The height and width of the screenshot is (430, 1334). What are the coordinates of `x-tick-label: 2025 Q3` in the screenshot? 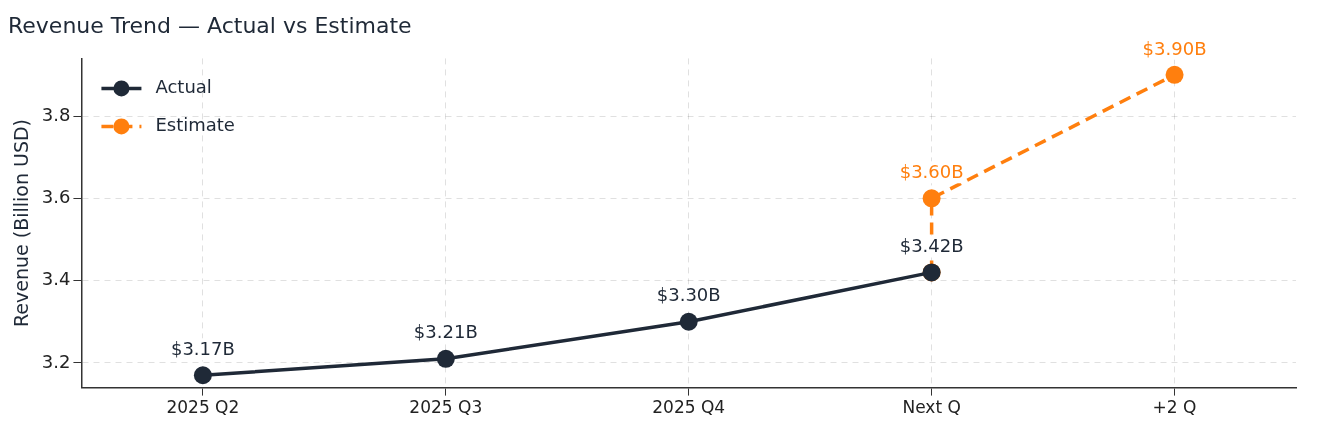 It's located at (446, 407).